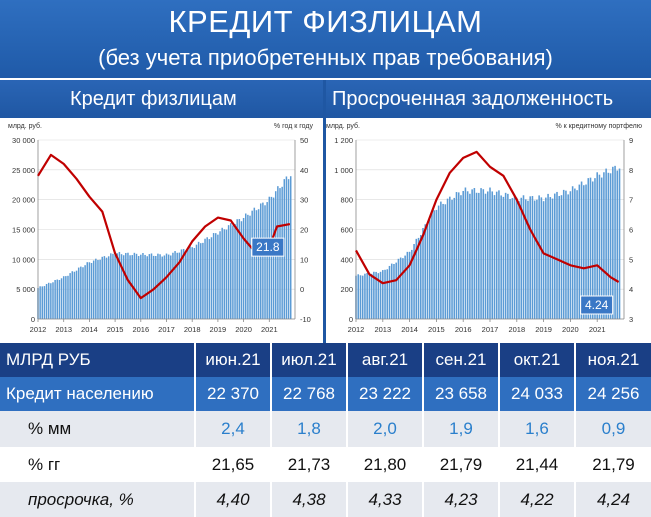  I want to click on header-month: сен.21, so click(460, 360).